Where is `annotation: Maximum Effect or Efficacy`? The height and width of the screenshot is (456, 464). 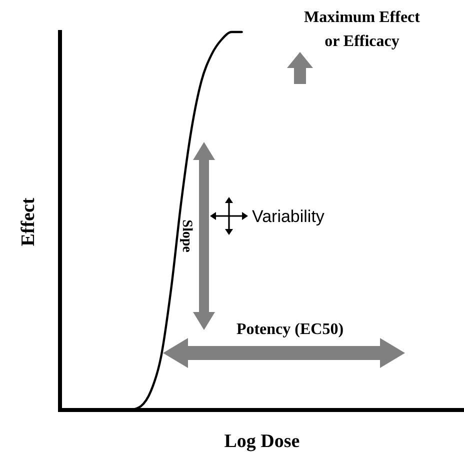
annotation: Maximum Effect or Efficacy is located at coordinates (362, 29).